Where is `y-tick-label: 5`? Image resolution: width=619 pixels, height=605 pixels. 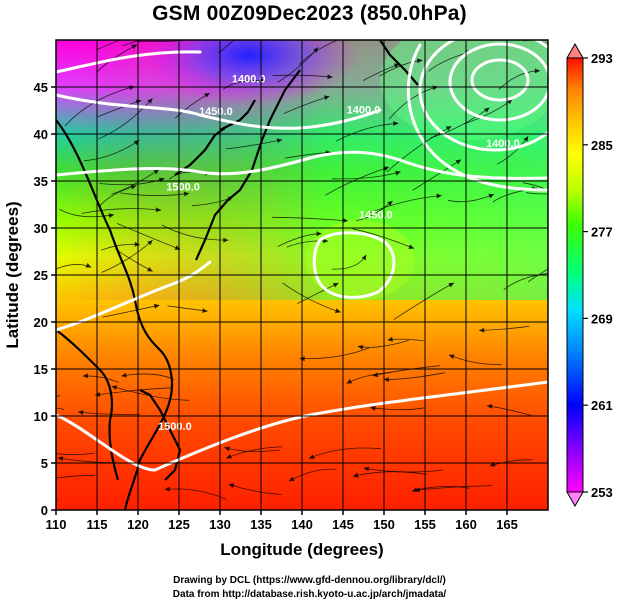 y-tick-label: 5 is located at coordinates (44, 463).